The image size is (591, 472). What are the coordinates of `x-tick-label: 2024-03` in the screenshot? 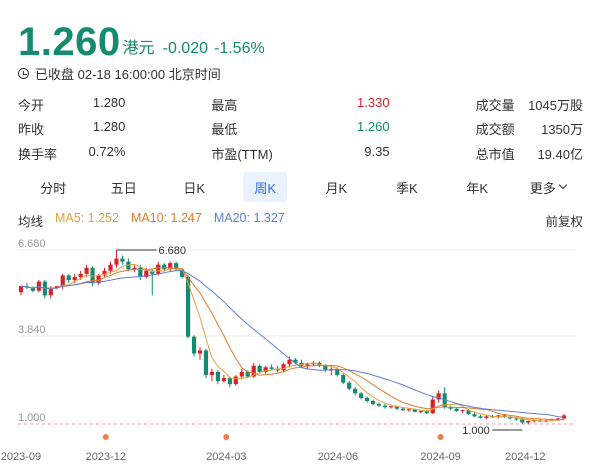 It's located at (226, 457).